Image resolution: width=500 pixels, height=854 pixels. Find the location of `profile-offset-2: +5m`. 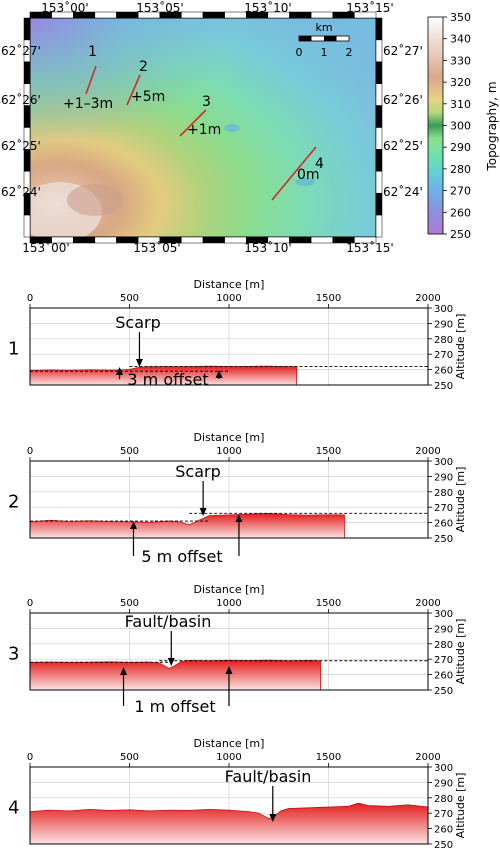

profile-offset-2: +5m is located at coordinates (148, 97).